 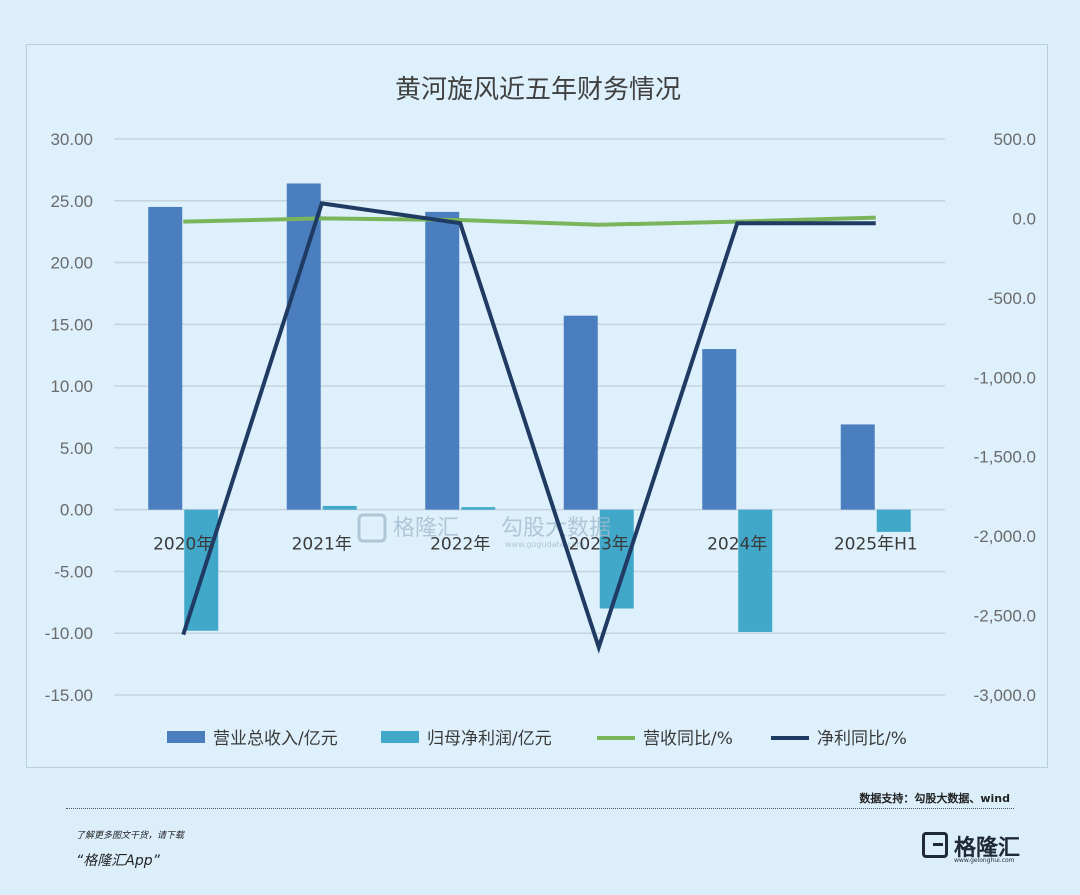 I want to click on brand-logo-icon, so click(x=935, y=845).